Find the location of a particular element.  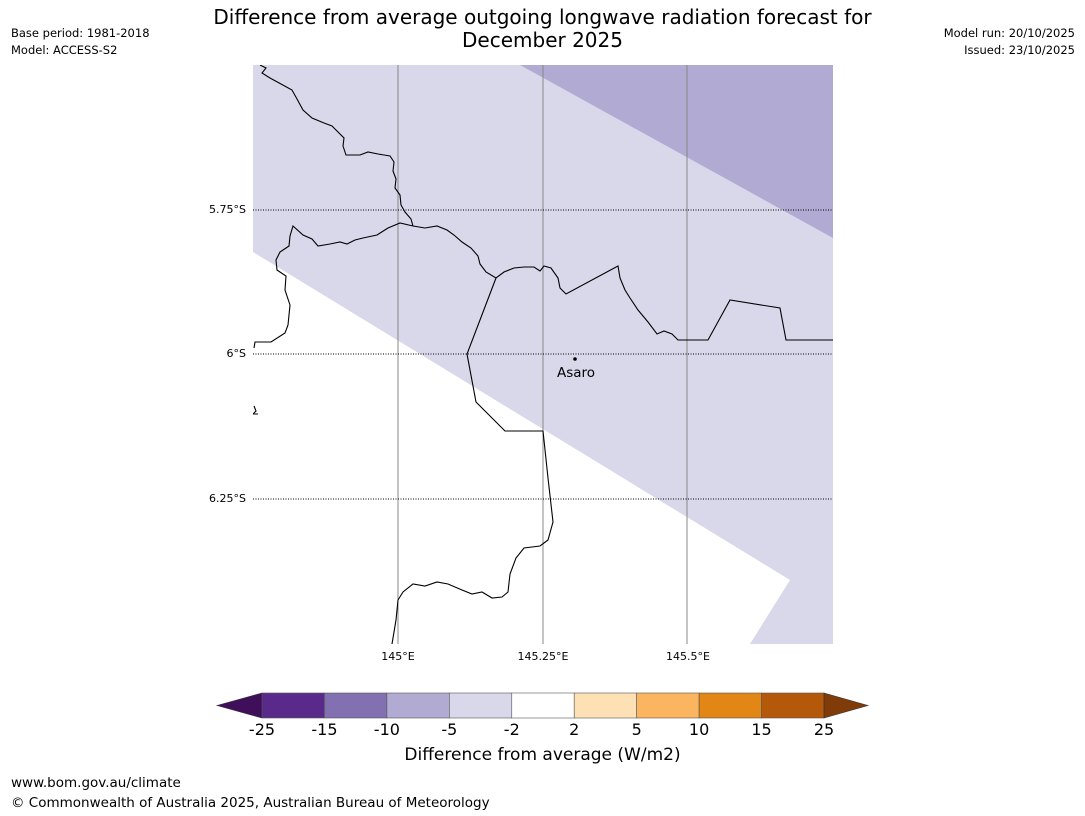

lat-label-6-25: 6.25°S is located at coordinates (227, 498).